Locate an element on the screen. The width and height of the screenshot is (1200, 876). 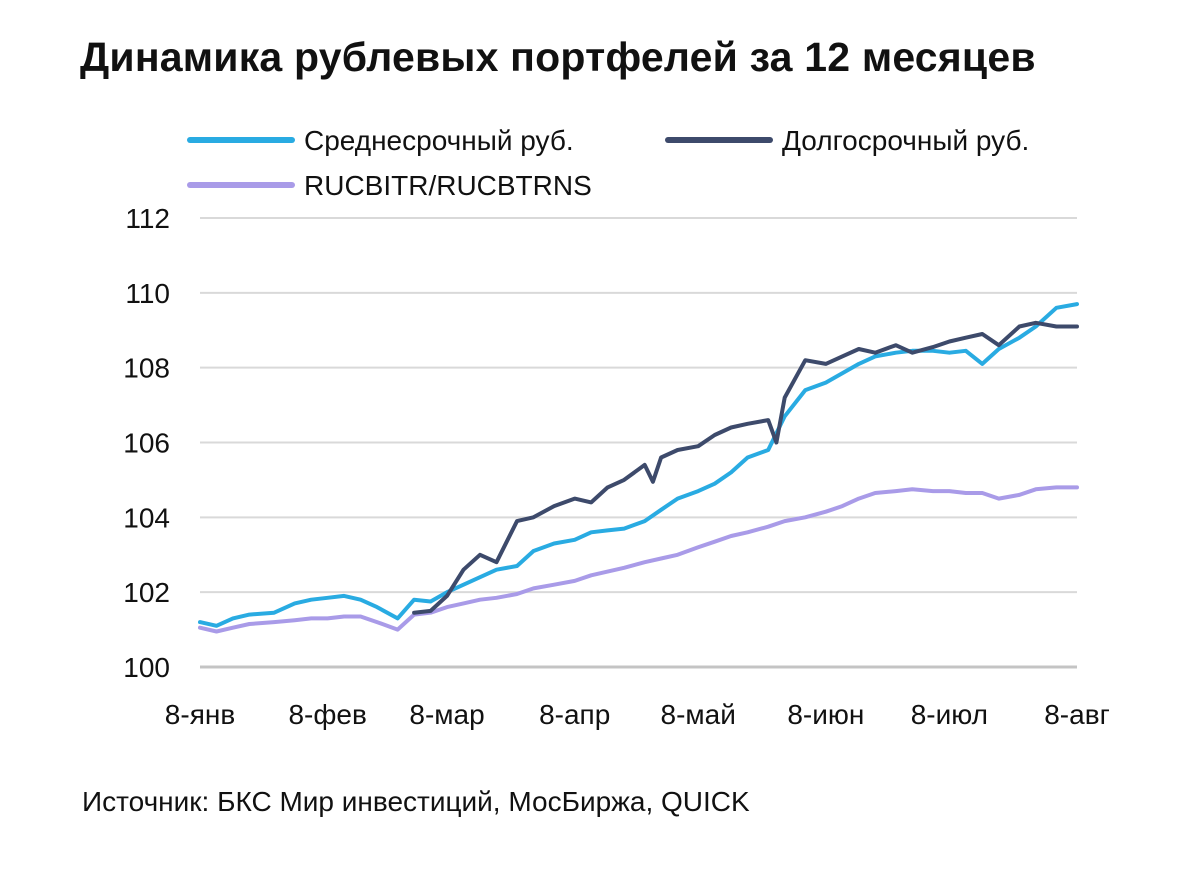
x-tick-label: 8-фев is located at coordinates (327, 714).